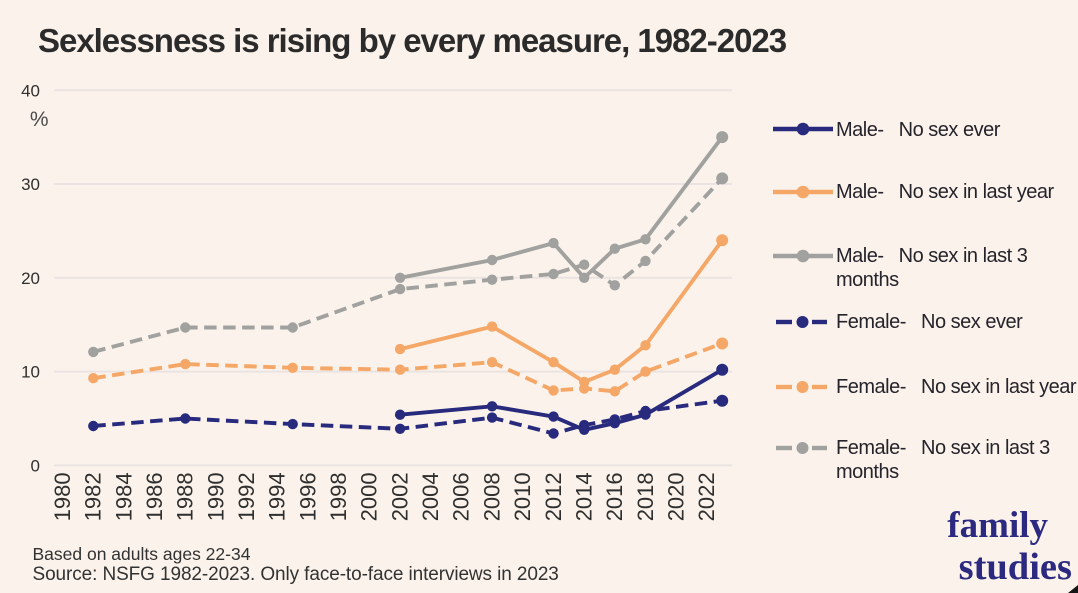  I want to click on svg-text: 2004, so click(430, 496).